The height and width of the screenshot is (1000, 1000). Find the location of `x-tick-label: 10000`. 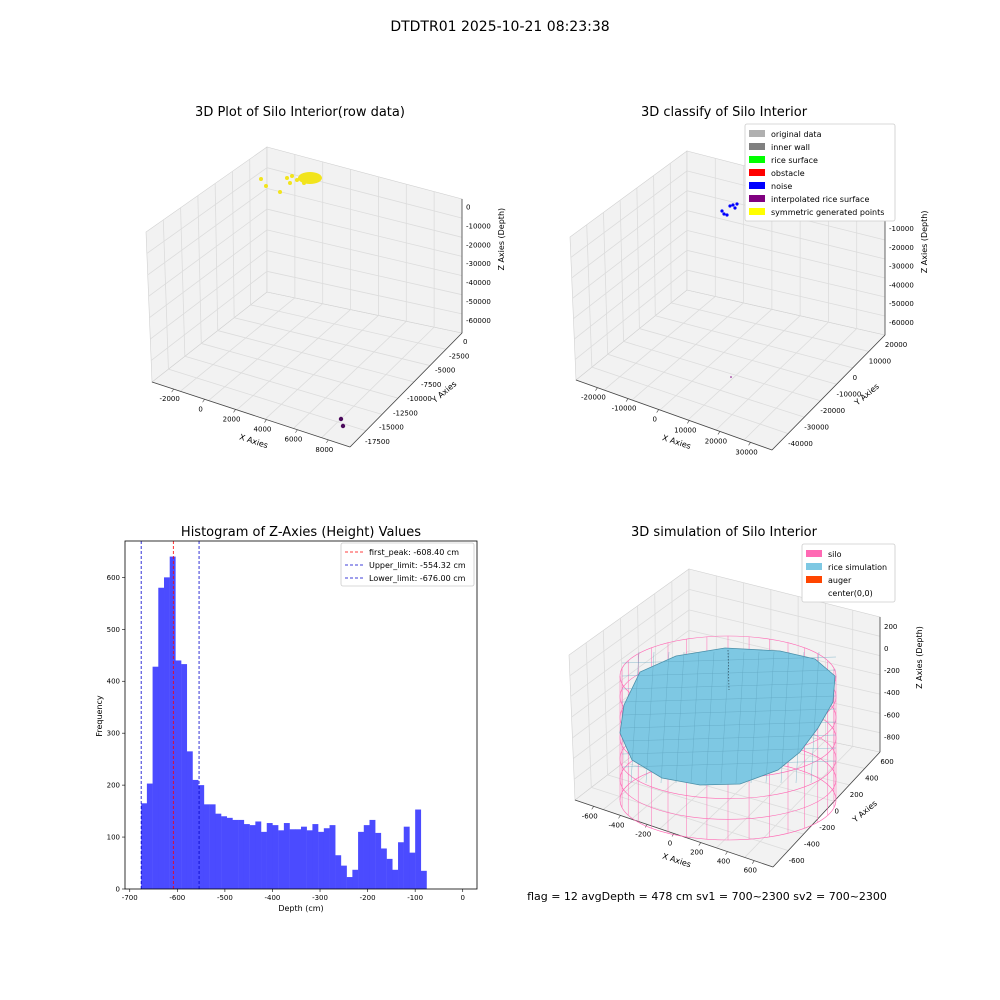

x-tick-label: 10000 is located at coordinates (685, 430).